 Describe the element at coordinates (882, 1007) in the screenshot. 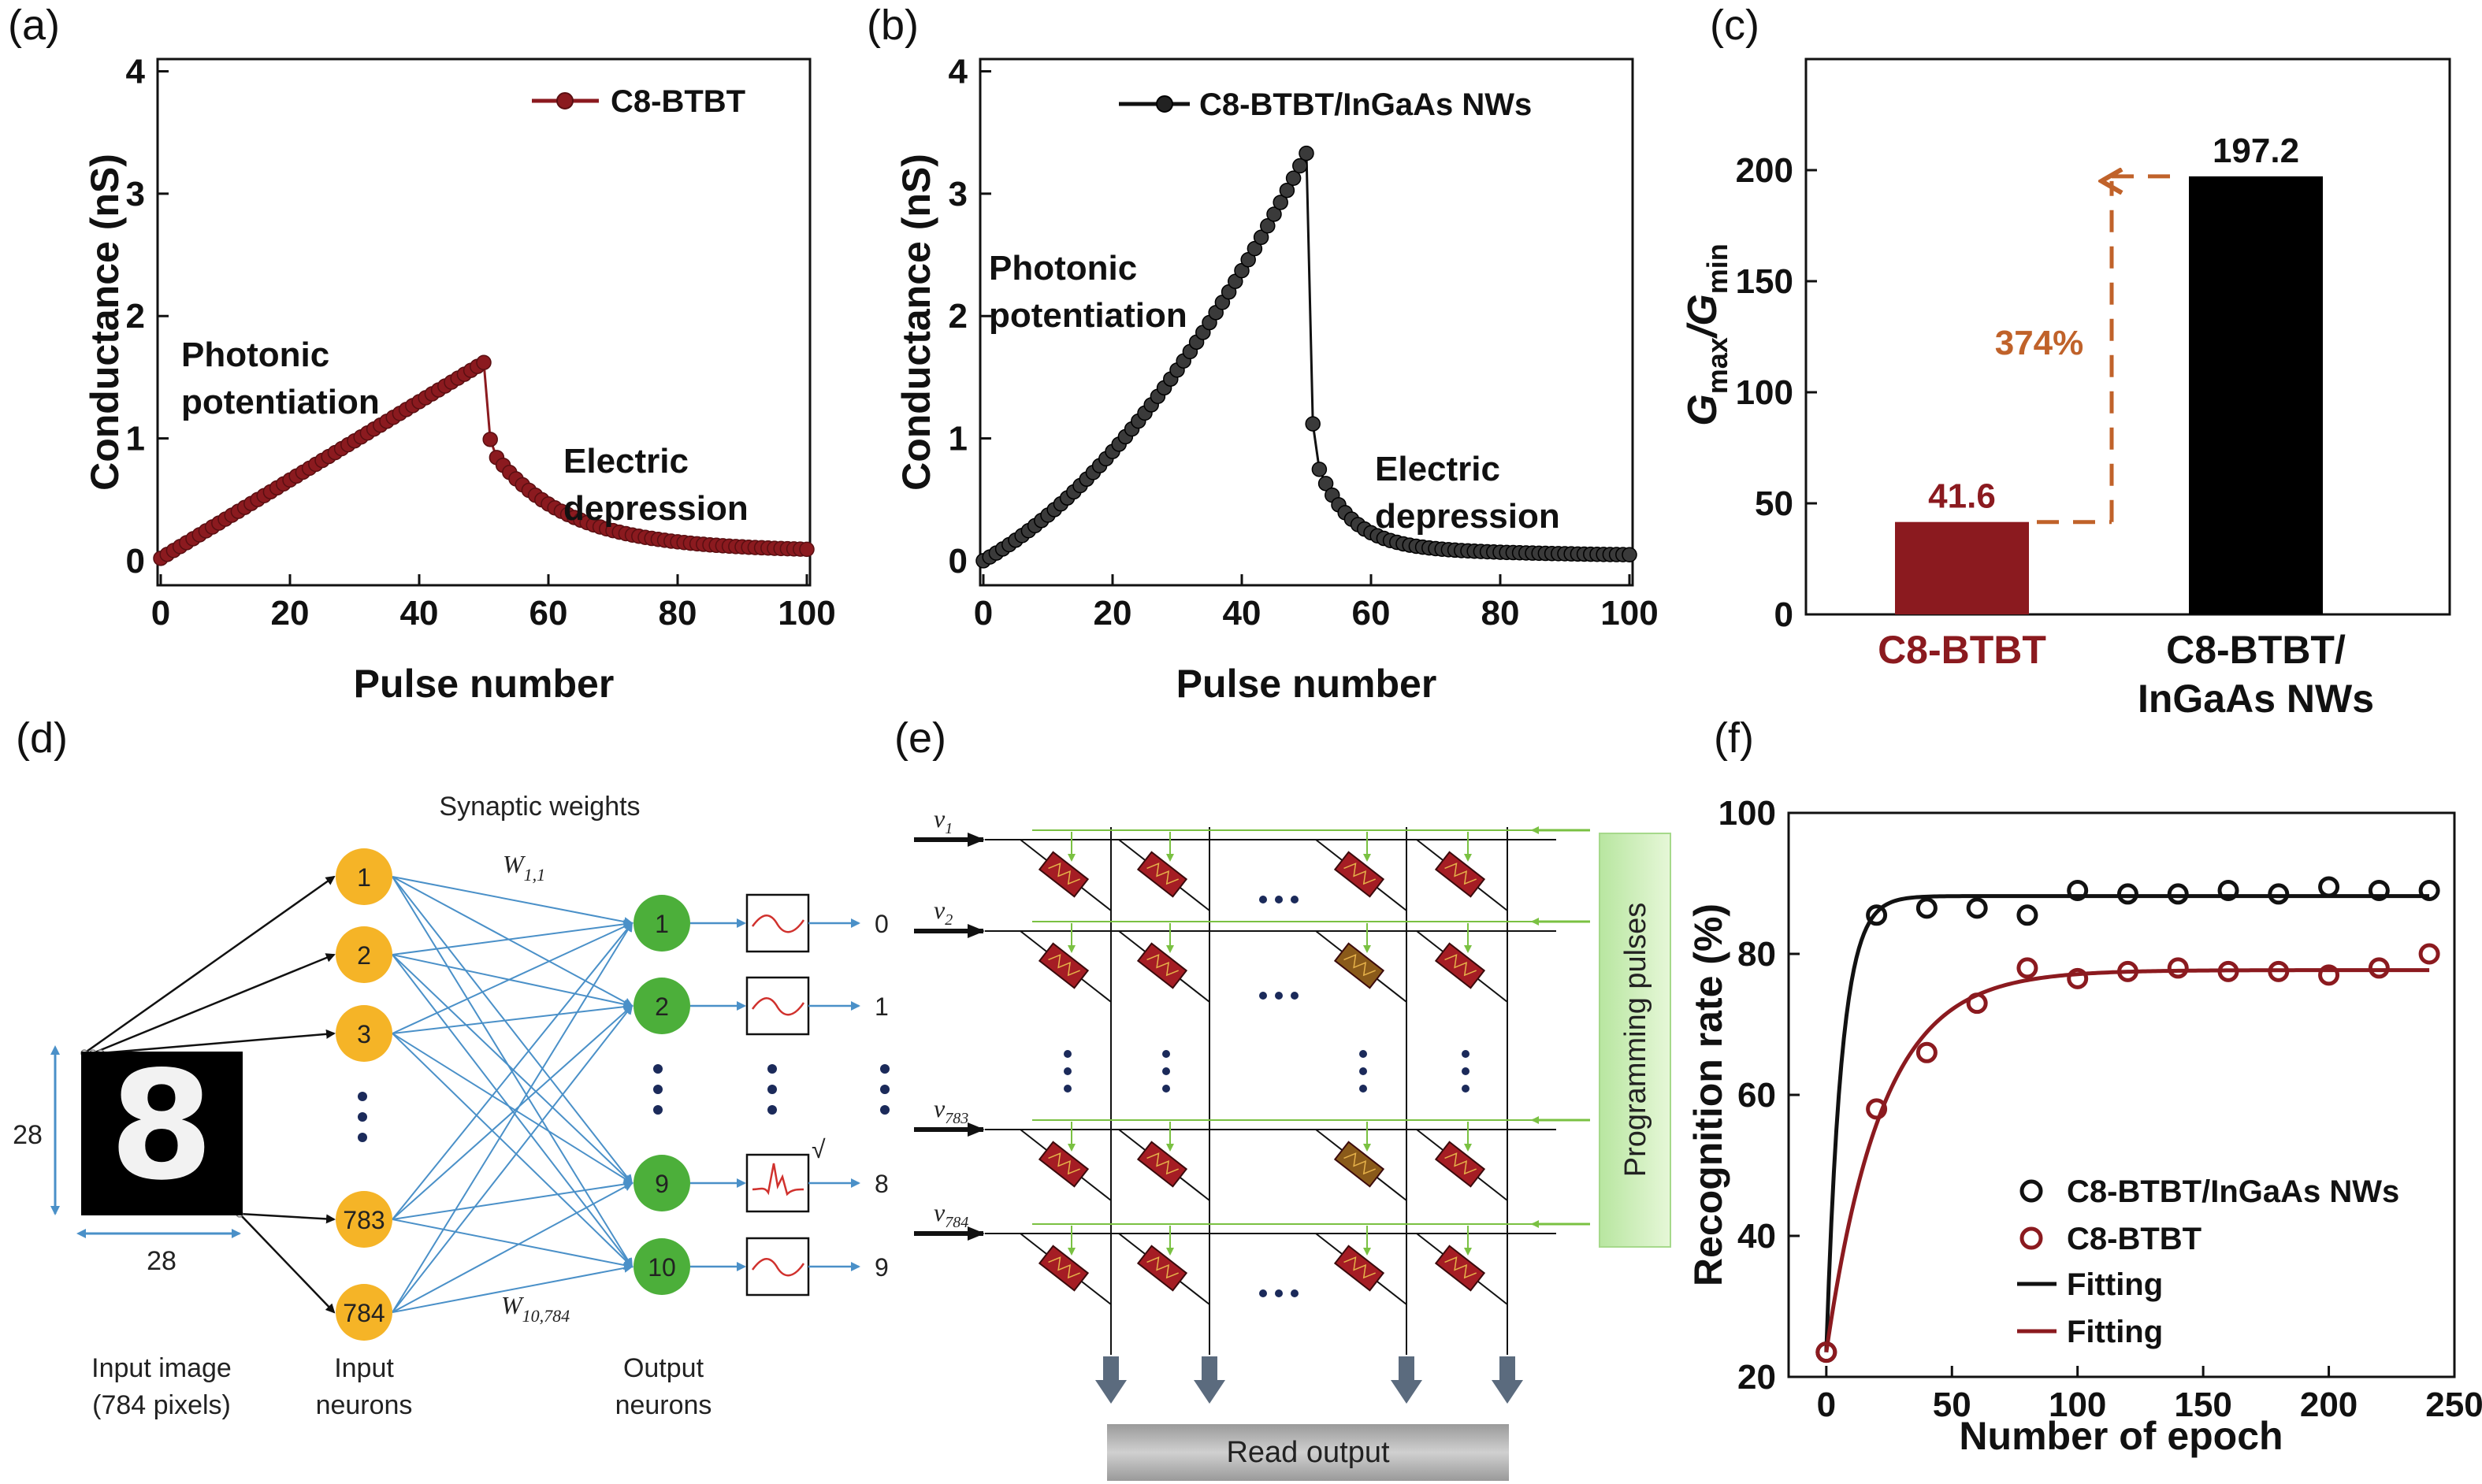

I see `output-class-label-1: 1` at that location.